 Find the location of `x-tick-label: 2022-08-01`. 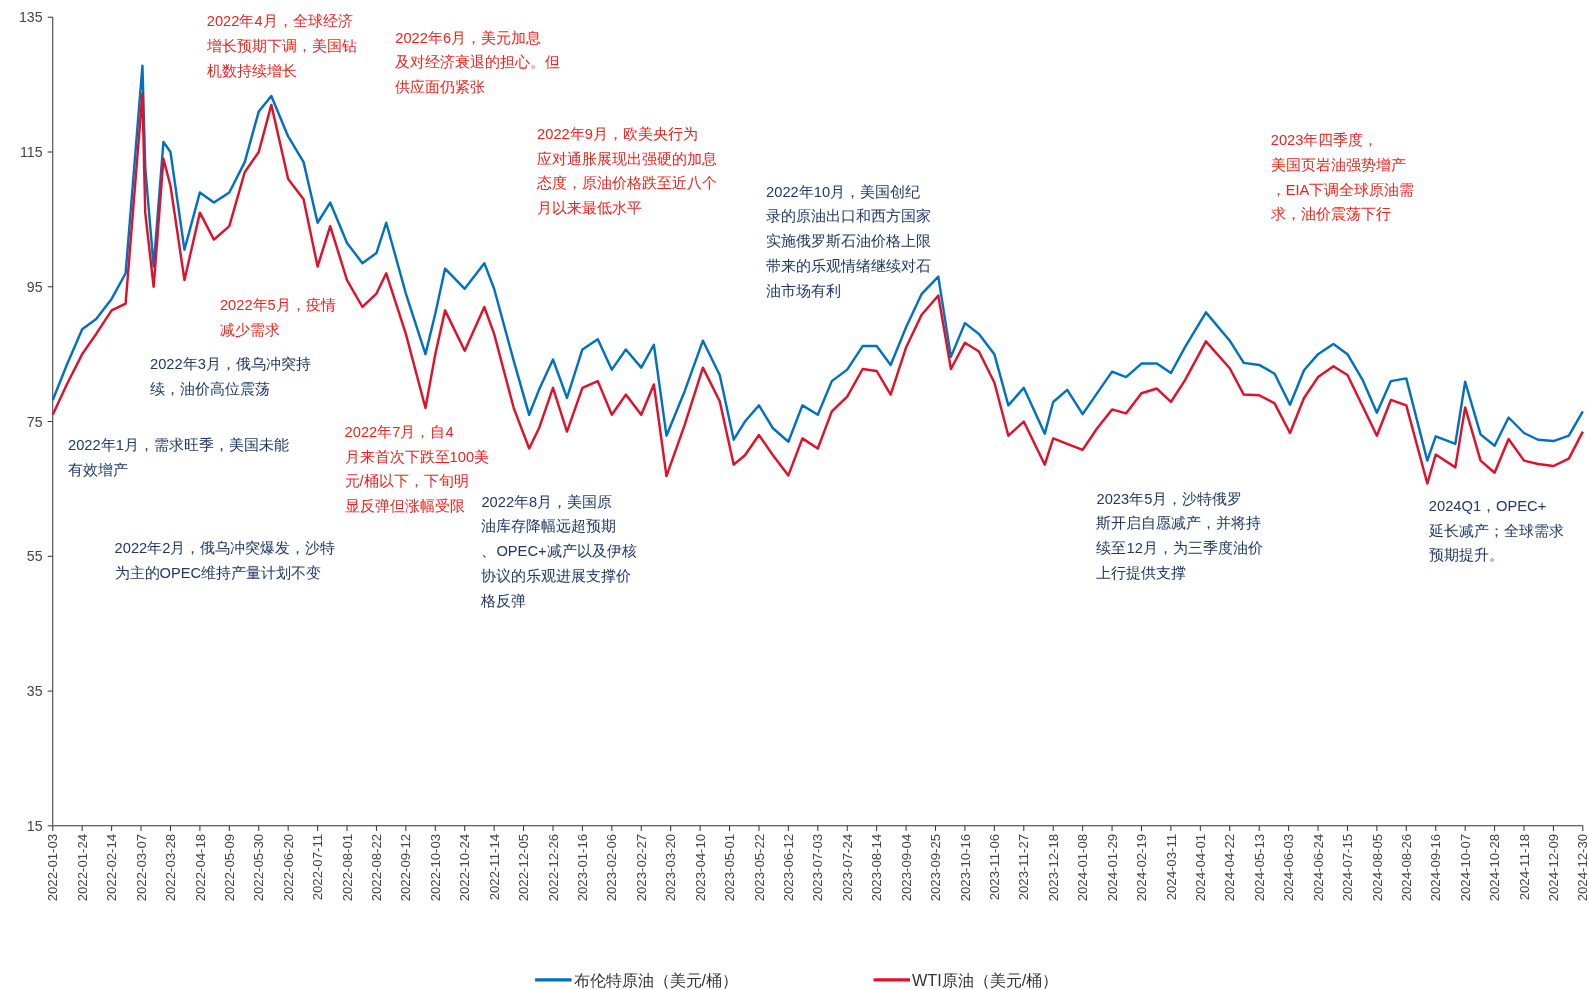

x-tick-label: 2022-08-01 is located at coordinates (347, 867).